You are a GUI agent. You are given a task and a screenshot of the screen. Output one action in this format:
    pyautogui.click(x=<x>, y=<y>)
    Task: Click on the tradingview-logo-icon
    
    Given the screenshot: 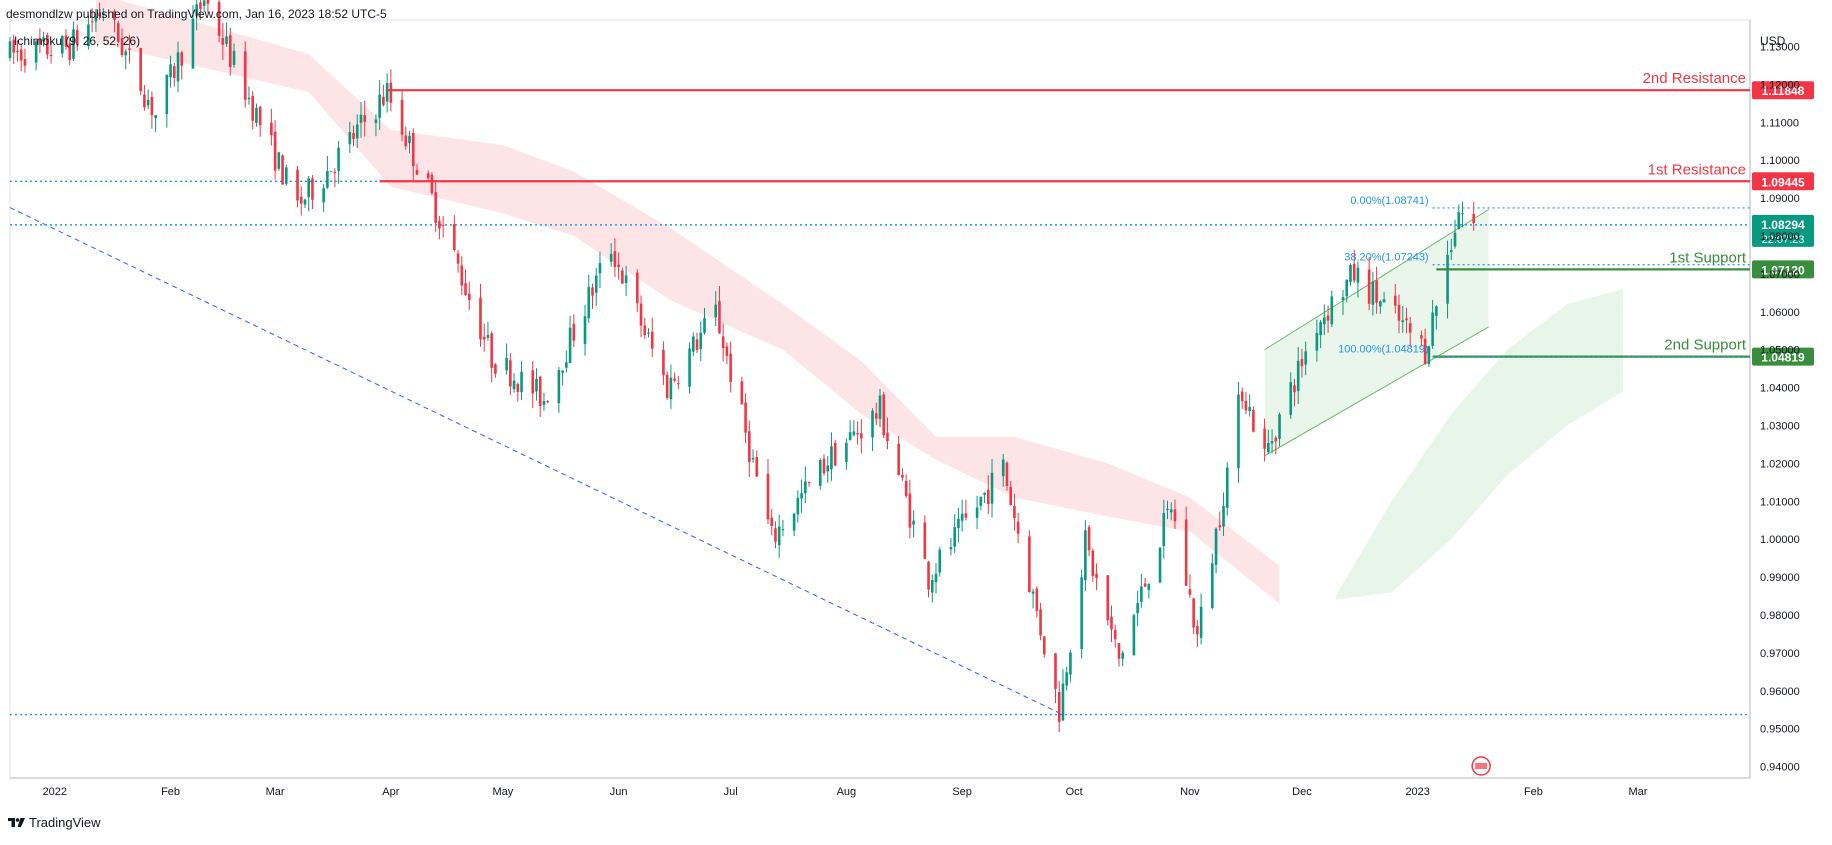 What is the action you would take?
    pyautogui.click(x=16, y=822)
    